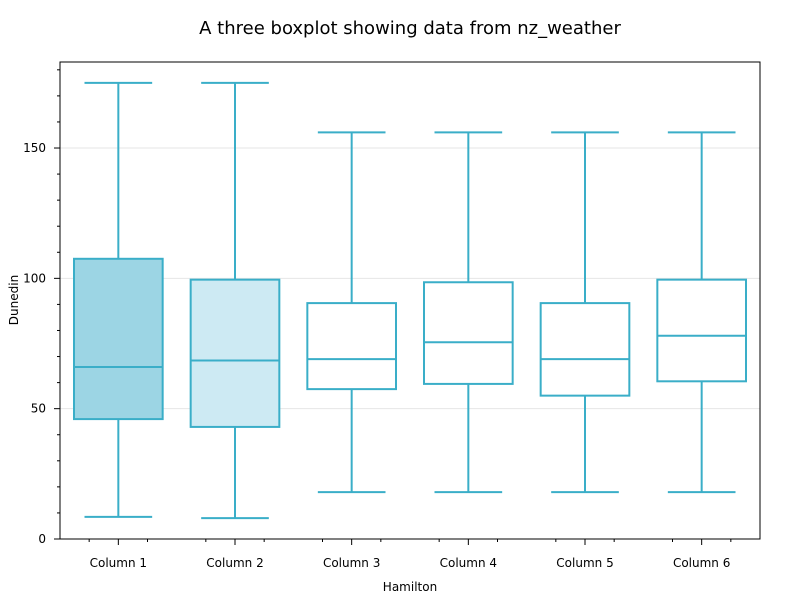 This screenshot has height=600, width=800. What do you see at coordinates (410, 587) in the screenshot?
I see `x-axis-label: Hamilton` at bounding box center [410, 587].